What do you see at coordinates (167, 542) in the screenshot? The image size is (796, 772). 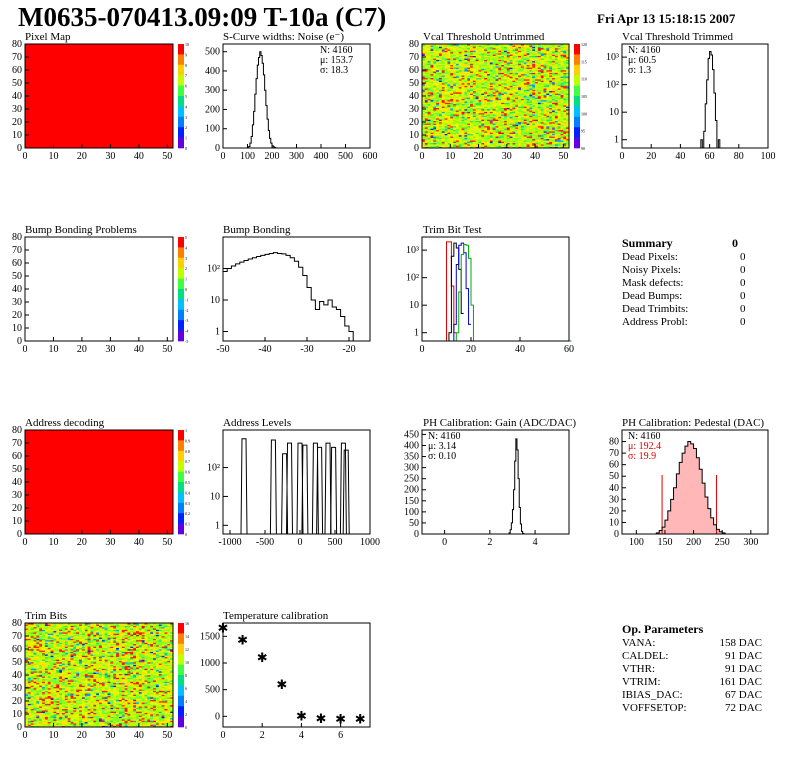 I see `x-tick-label: 50` at bounding box center [167, 542].